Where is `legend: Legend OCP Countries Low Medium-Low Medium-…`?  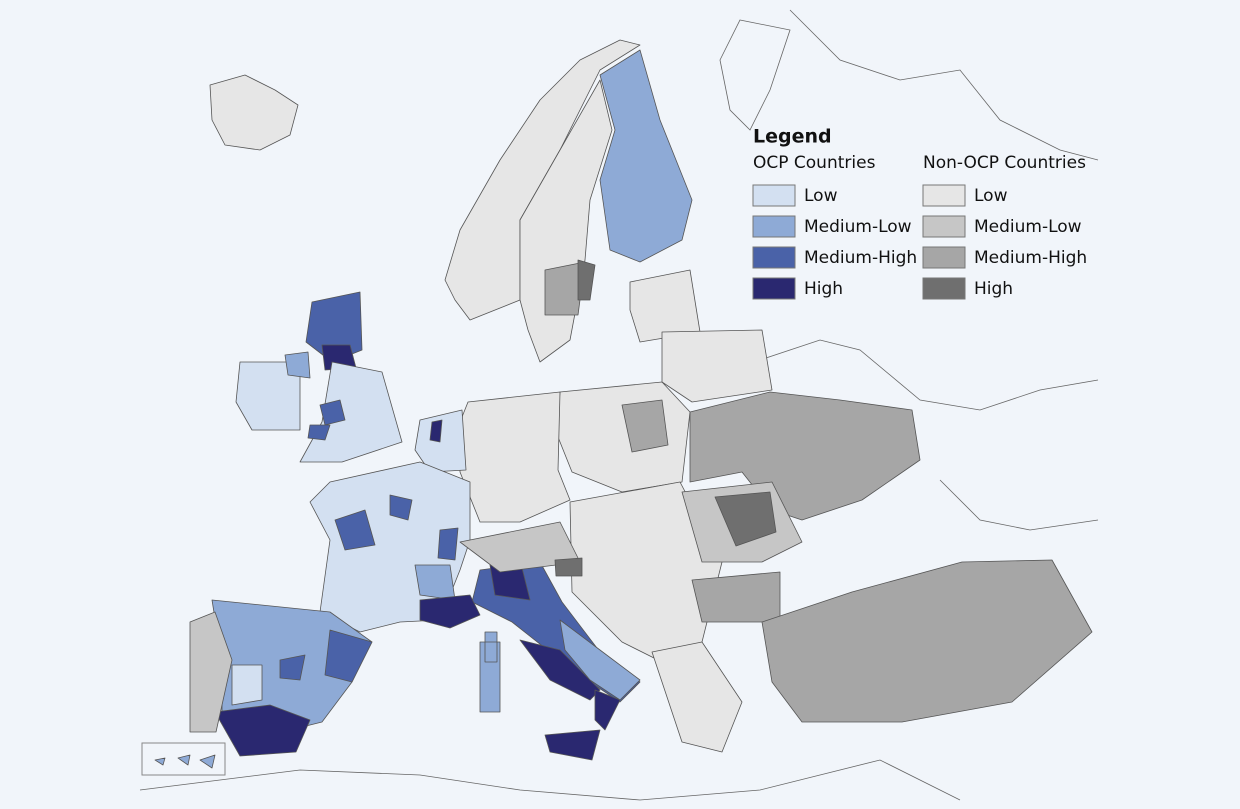 legend: Legend OCP Countries Low Medium-Low Medium-… is located at coordinates (919, 213).